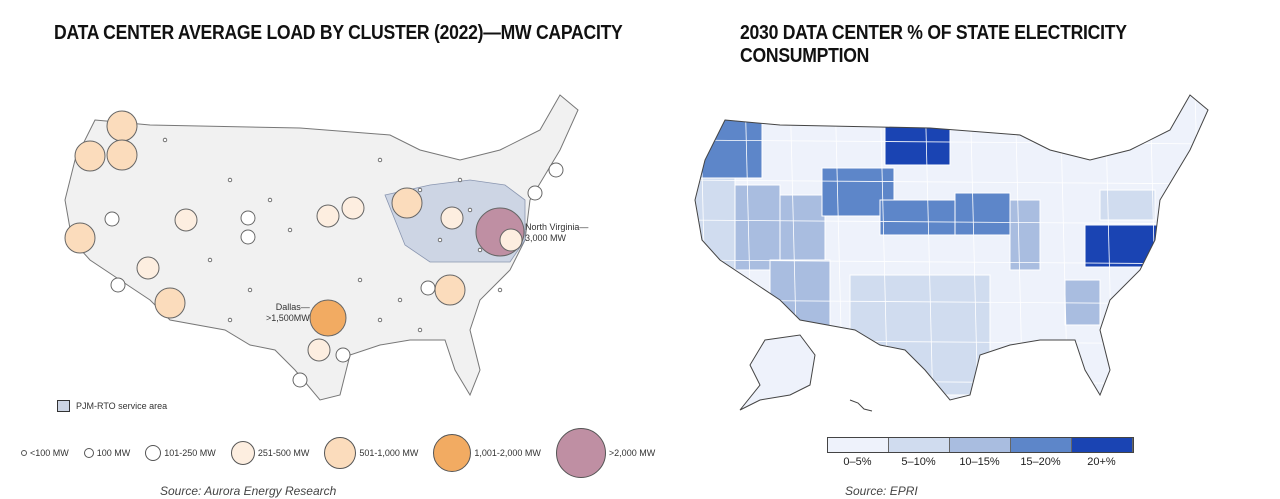 The width and height of the screenshot is (1280, 499). I want to click on legend-label: <100 MW, so click(49, 453).